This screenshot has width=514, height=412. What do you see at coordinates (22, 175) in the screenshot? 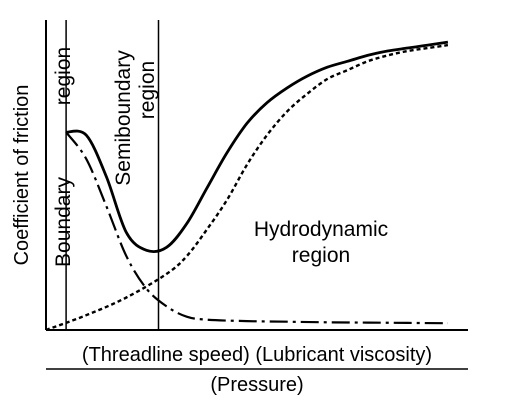
I see `y-axis-label: Coefficient of friction` at bounding box center [22, 175].